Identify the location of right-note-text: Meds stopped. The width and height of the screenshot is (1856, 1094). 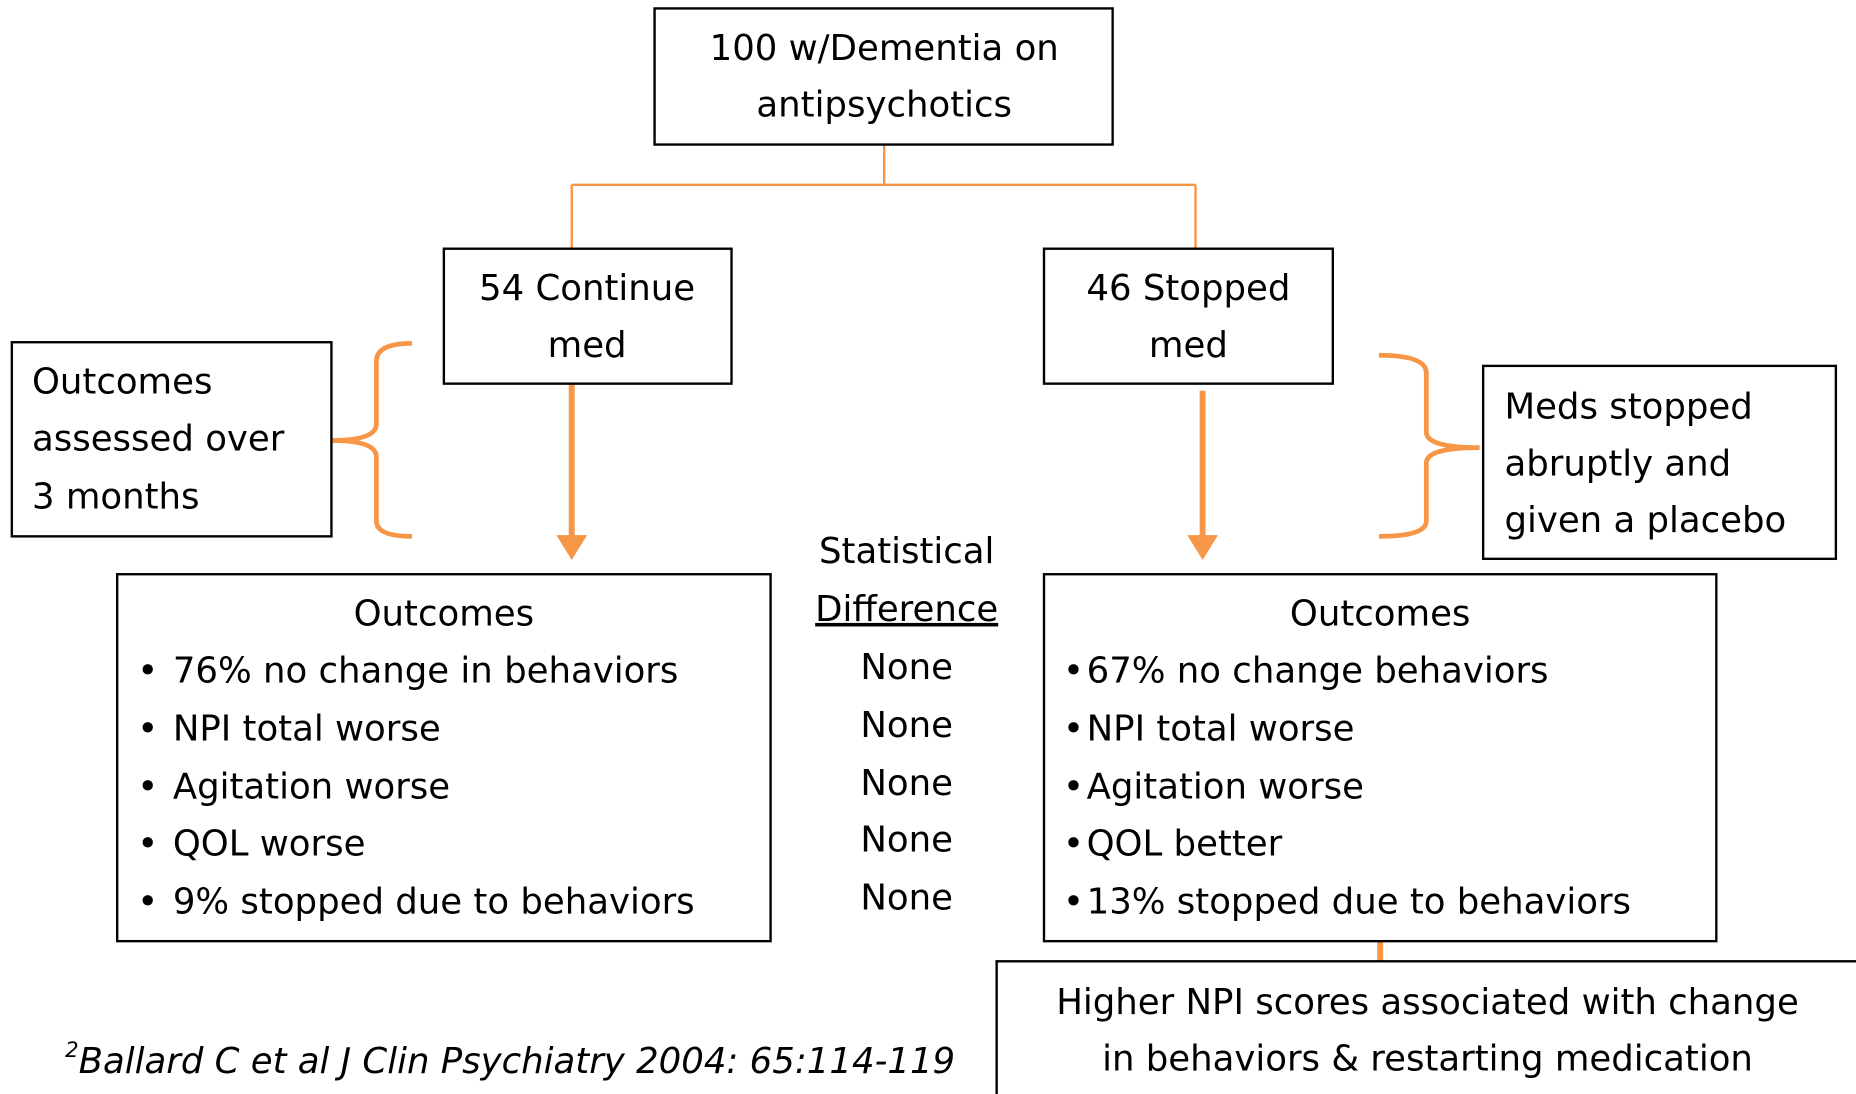
(1628, 407).